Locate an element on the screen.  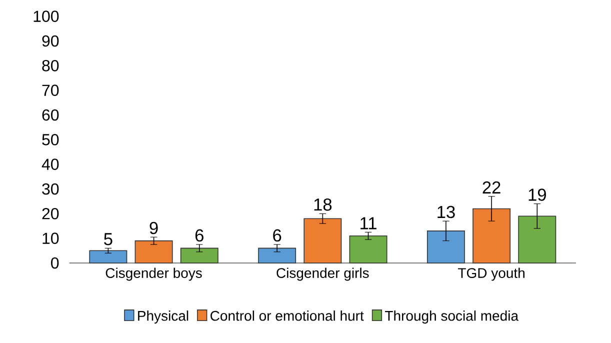
y-tick-label: 30 is located at coordinates (50, 189).